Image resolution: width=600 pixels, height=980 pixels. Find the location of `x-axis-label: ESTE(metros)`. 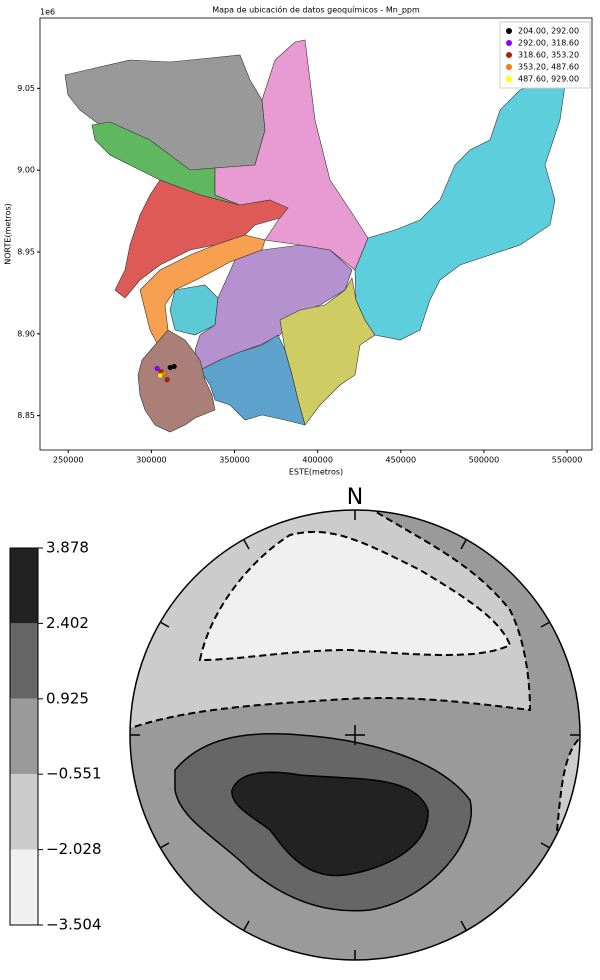

x-axis-label: ESTE(metros) is located at coordinates (316, 472).